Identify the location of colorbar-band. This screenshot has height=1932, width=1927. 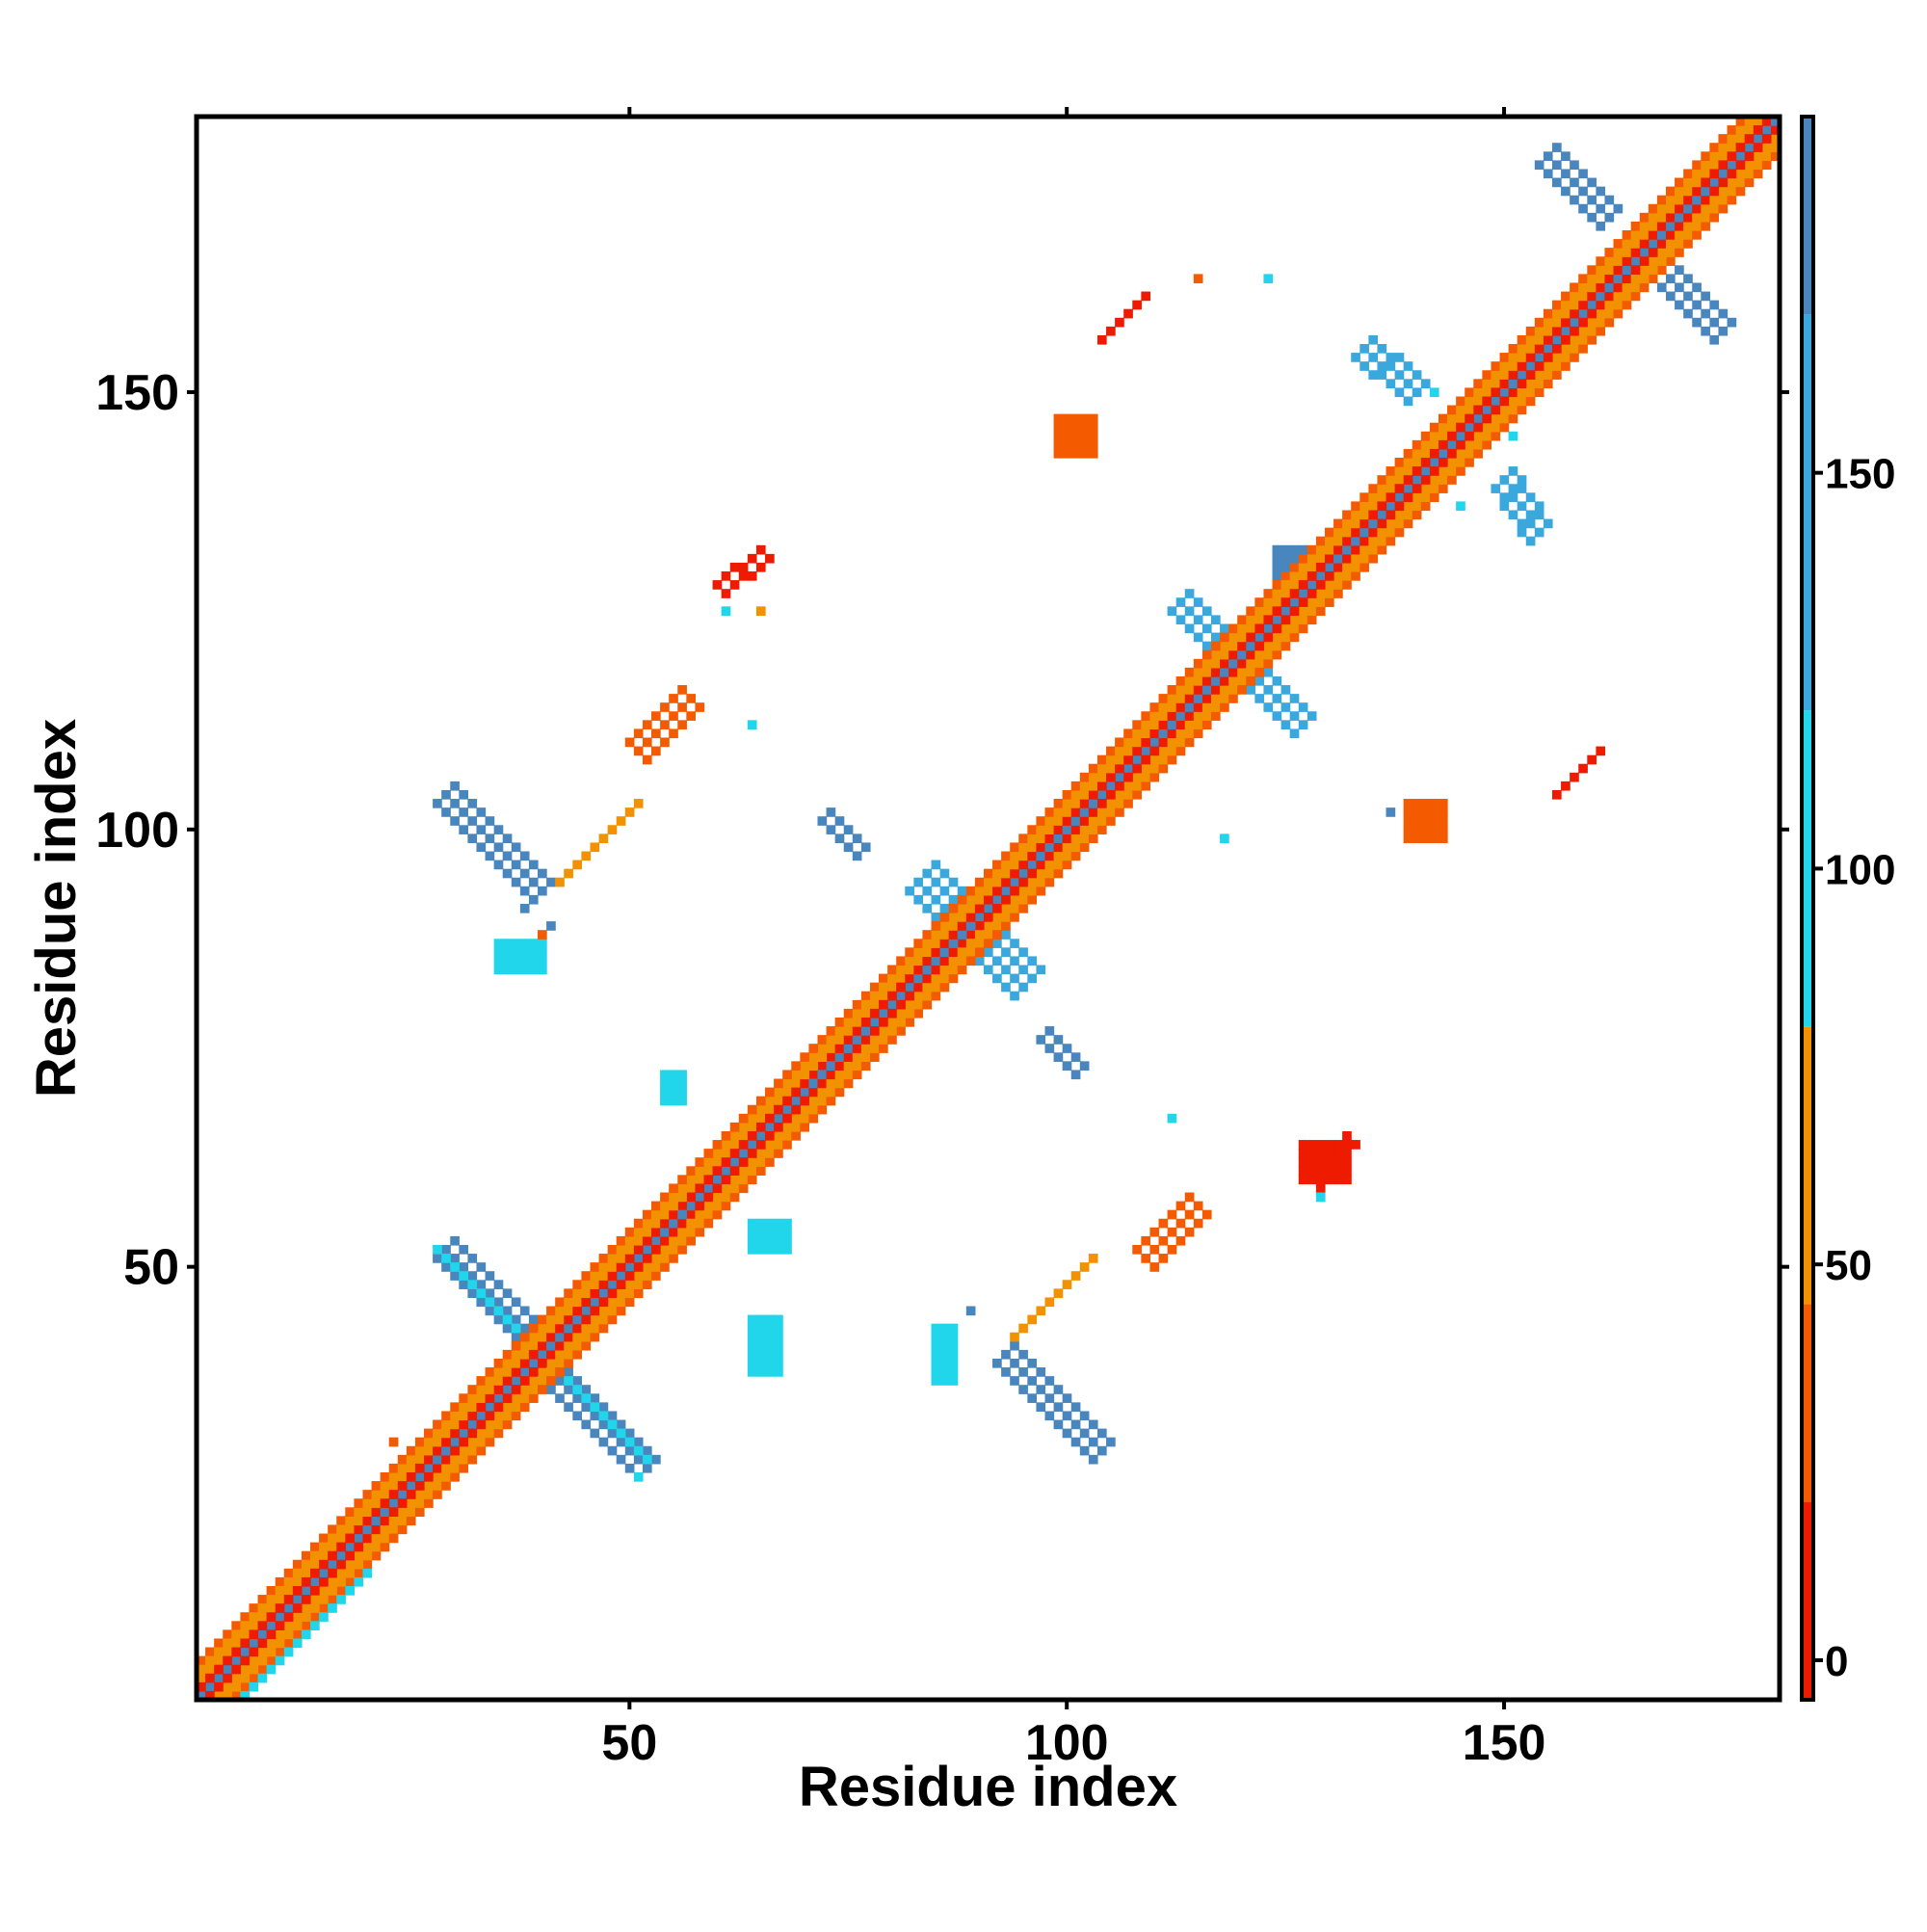
(1807, 512).